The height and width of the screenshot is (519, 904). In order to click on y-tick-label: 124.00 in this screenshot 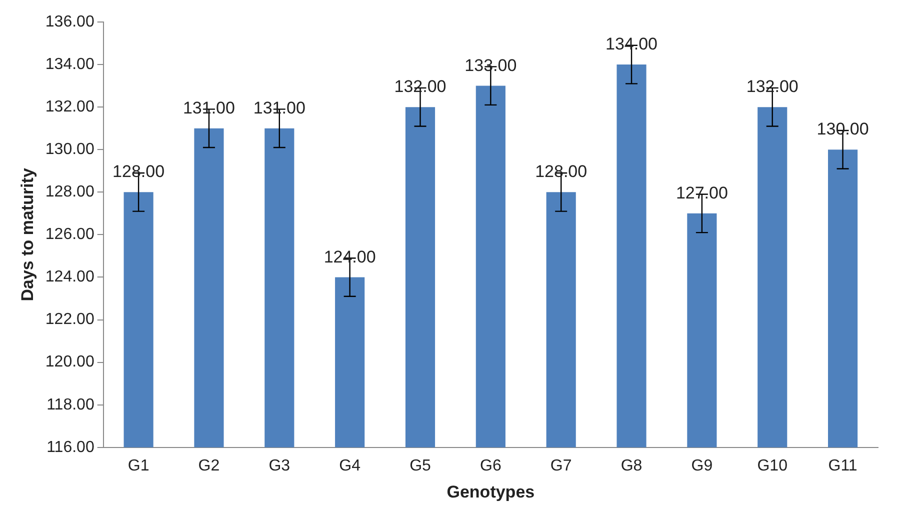, I will do `click(69, 277)`.